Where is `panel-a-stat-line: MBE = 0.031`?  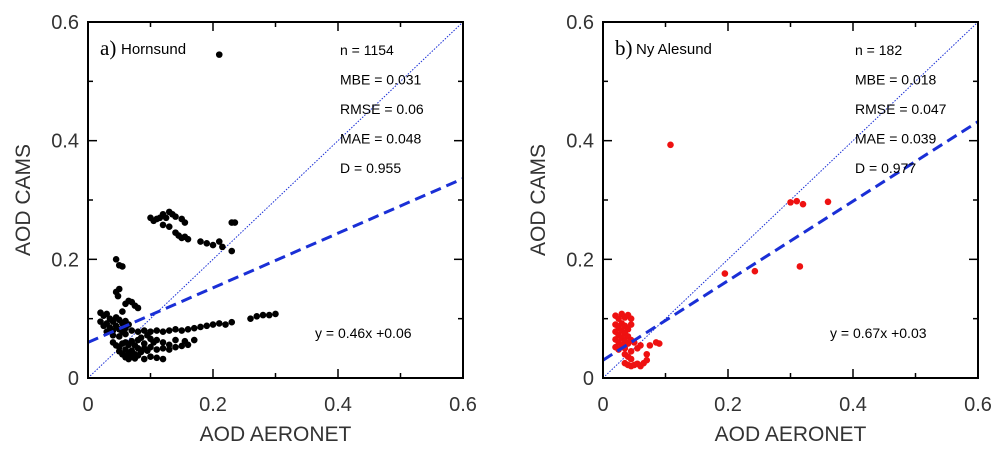
panel-a-stat-line: MBE = 0.031 is located at coordinates (381, 80).